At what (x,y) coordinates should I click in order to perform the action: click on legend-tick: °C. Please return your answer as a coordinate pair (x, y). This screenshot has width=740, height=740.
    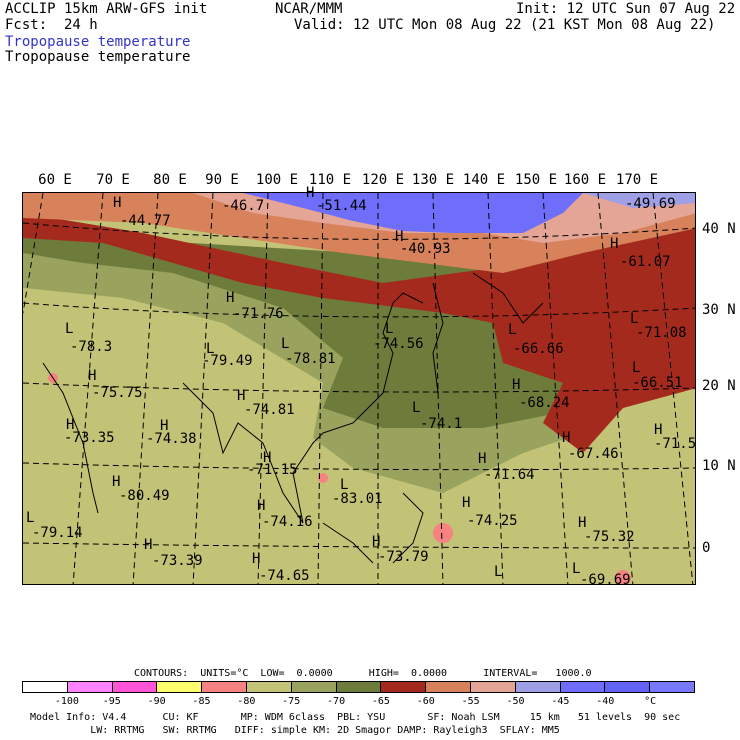
    Looking at the image, I should click on (650, 701).